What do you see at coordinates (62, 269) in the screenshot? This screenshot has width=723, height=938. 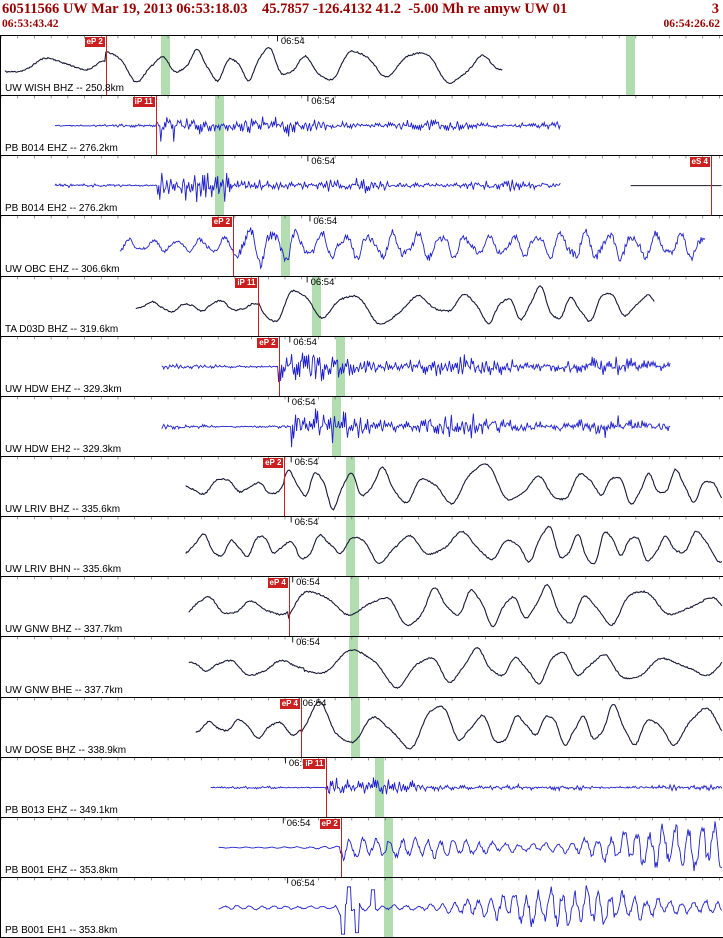 I see `station-distance-label: UW OBC EHZ -- 306.6km` at bounding box center [62, 269].